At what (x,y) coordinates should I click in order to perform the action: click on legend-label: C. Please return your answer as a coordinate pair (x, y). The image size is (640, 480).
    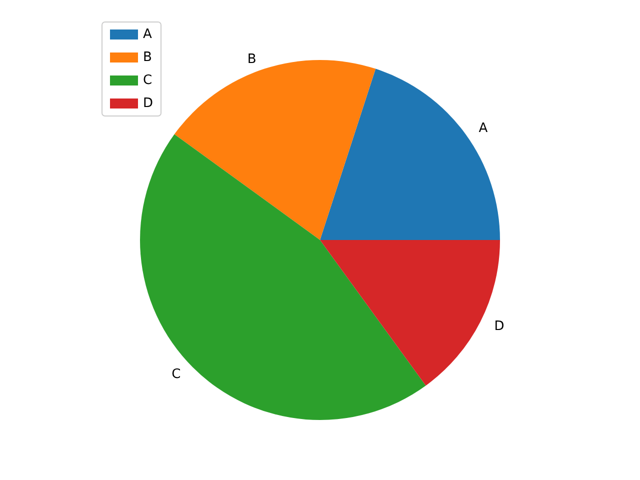
    Looking at the image, I should click on (147, 80).